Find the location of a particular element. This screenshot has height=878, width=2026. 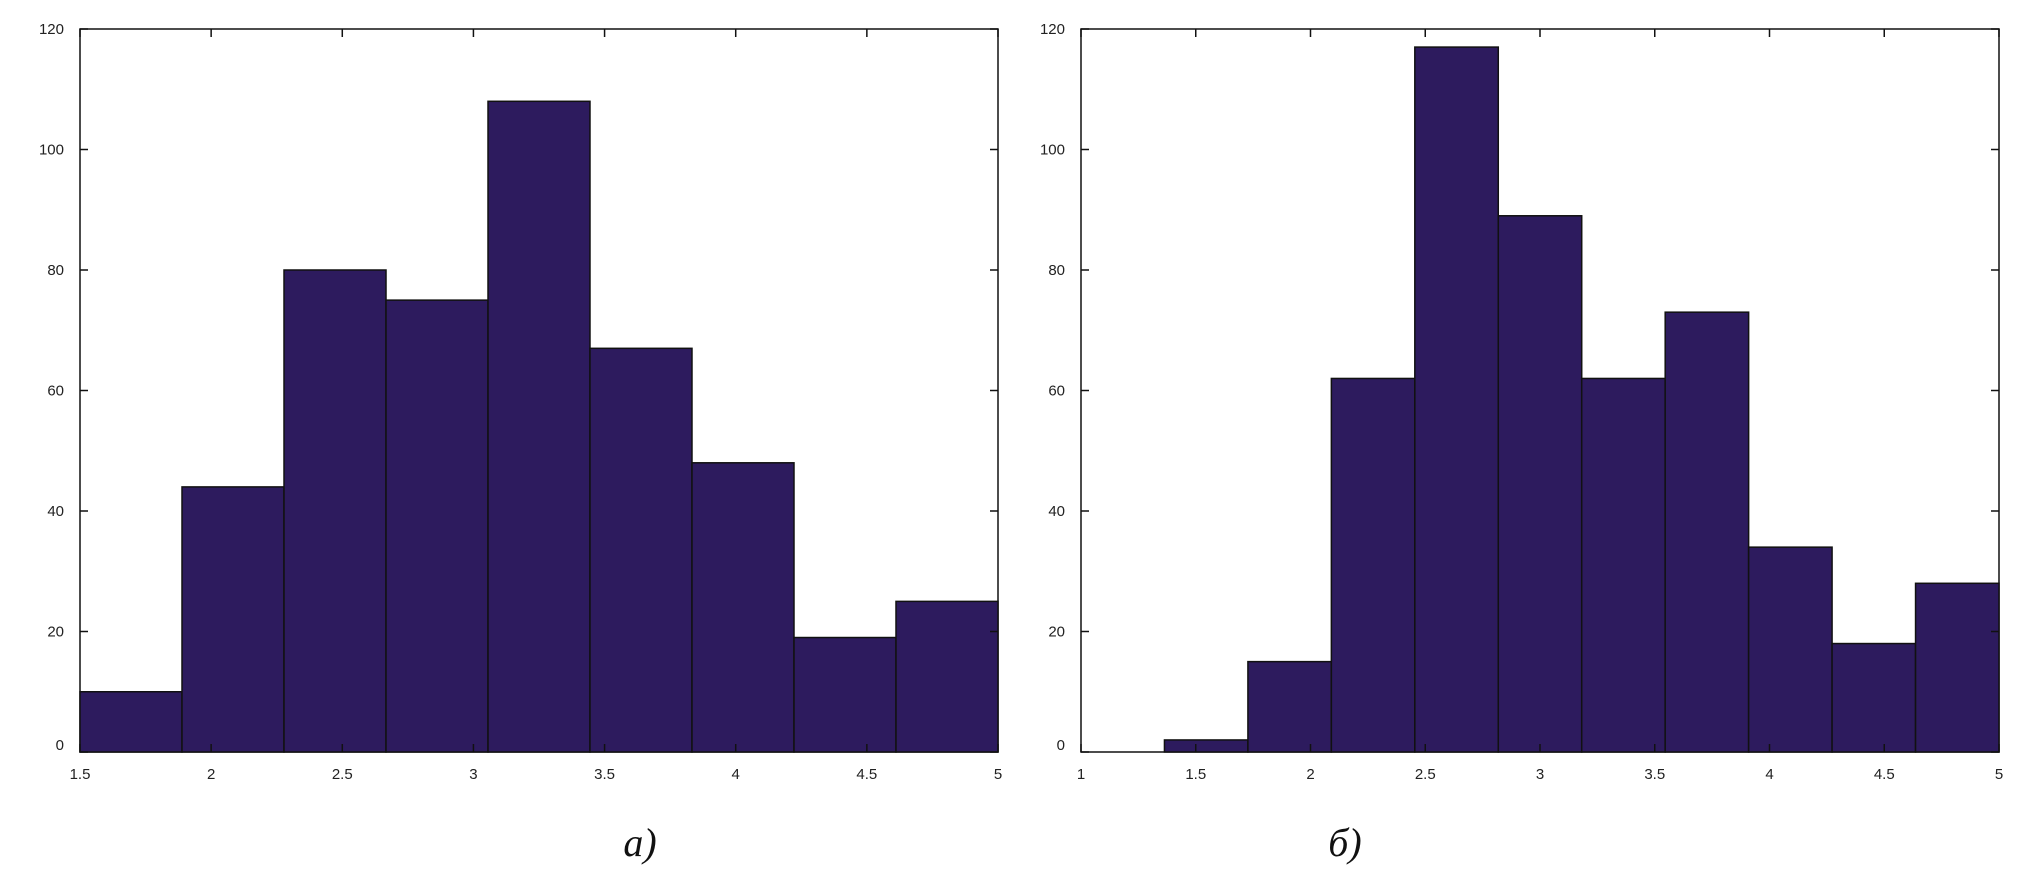

y-tick-label-a-1: 20 is located at coordinates (55, 632).